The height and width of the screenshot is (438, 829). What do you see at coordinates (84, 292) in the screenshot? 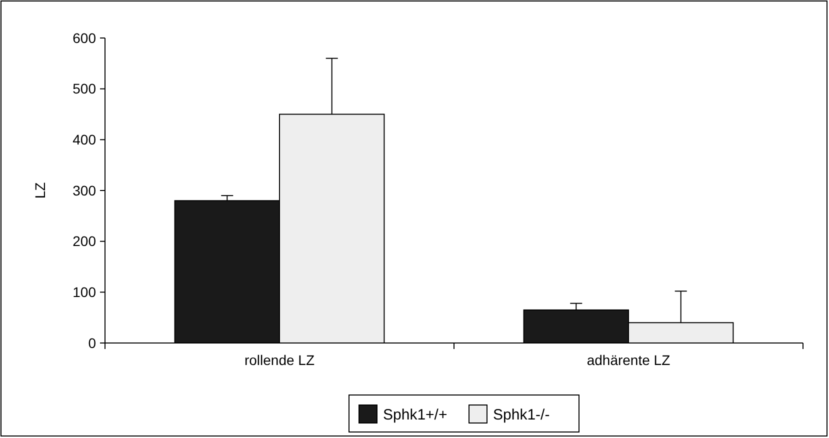
I see `y-tick-label: 100` at bounding box center [84, 292].